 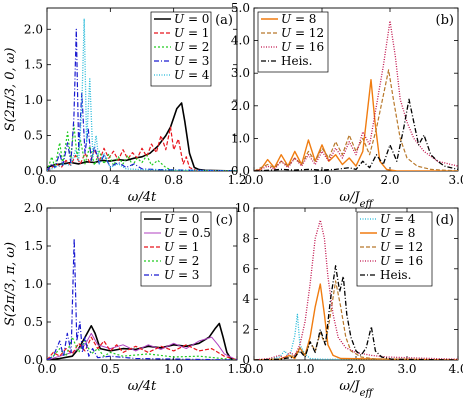 What do you see at coordinates (246, 299) in the screenshot?
I see `y-tick-label: 4` at bounding box center [246, 299].